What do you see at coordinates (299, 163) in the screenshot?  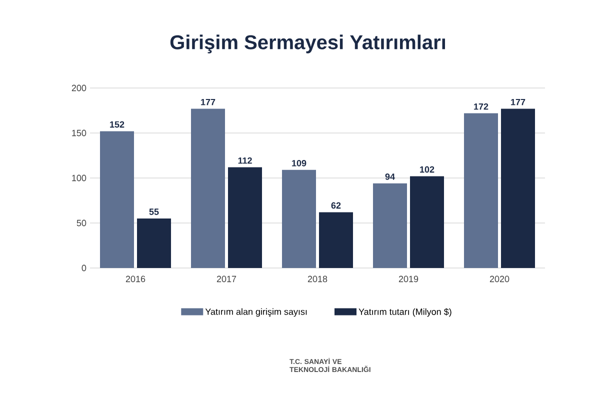 I see `data-label: 109` at bounding box center [299, 163].